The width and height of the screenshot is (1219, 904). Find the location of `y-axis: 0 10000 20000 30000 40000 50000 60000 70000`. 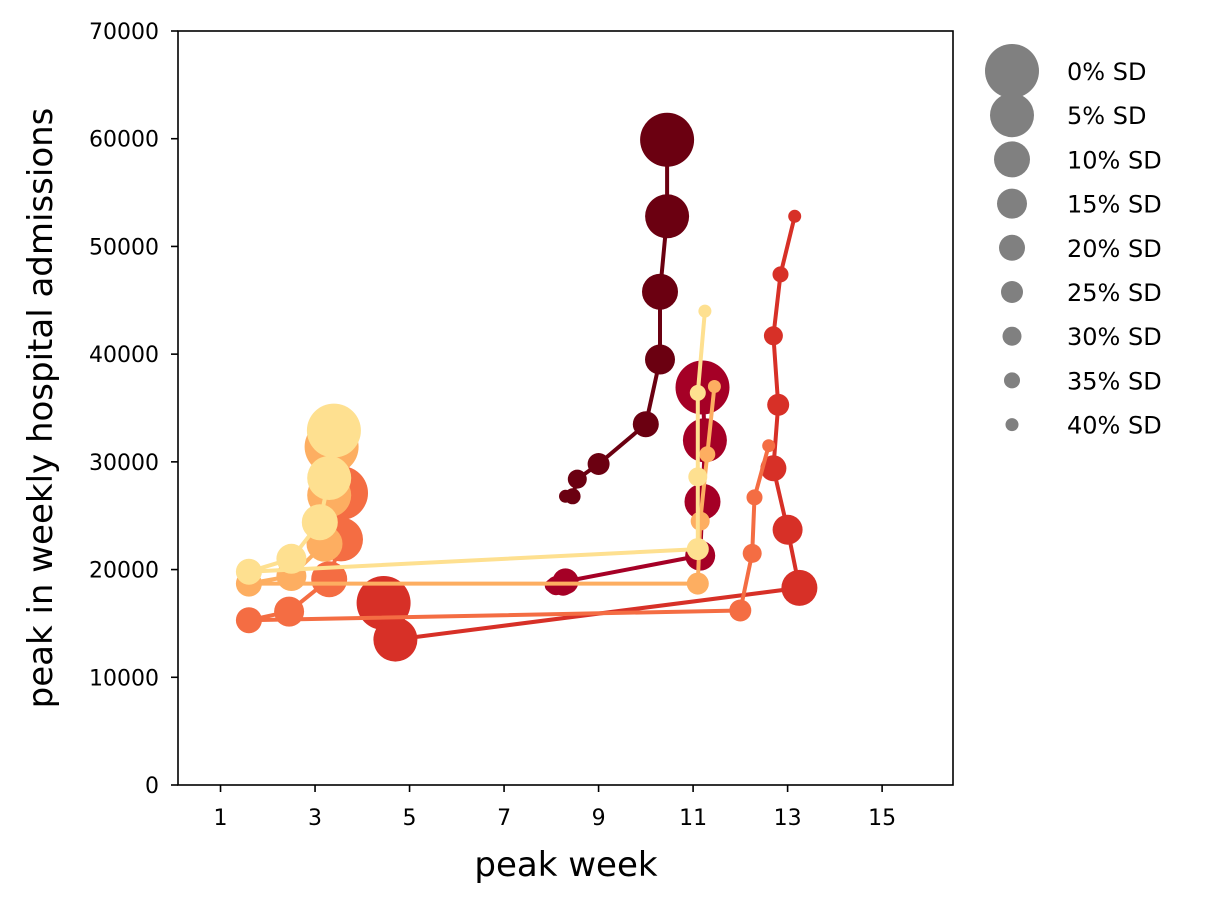

y-axis: 0 10000 20000 30000 40000 50000 60000 70000 is located at coordinates (133, 409).